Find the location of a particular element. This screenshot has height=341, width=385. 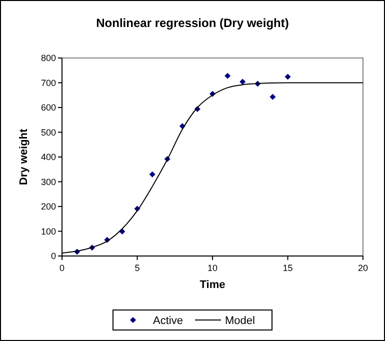

chart-title: Nonlinear regression (Dry weight) is located at coordinates (192, 23).